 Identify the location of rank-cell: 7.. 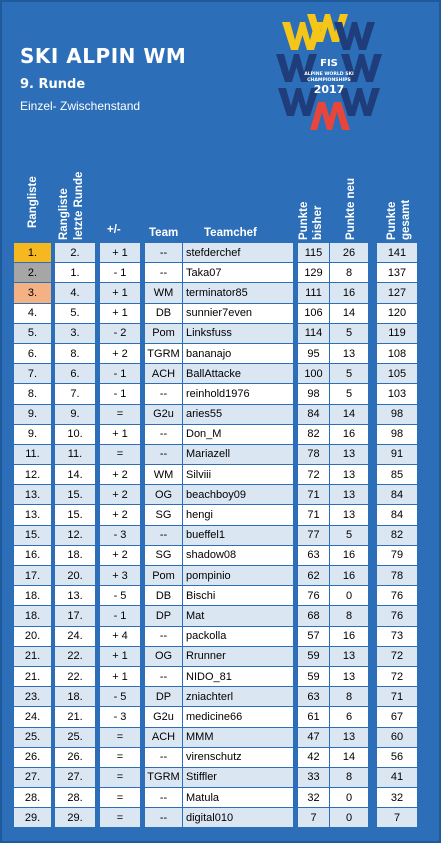
(32, 374).